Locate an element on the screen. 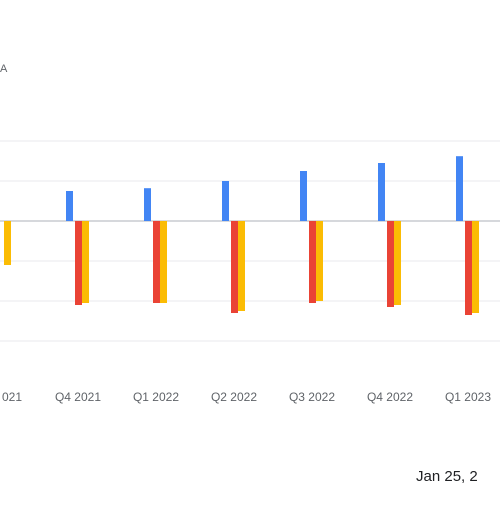  x-tick-label: Q2 2022 is located at coordinates (234, 397).